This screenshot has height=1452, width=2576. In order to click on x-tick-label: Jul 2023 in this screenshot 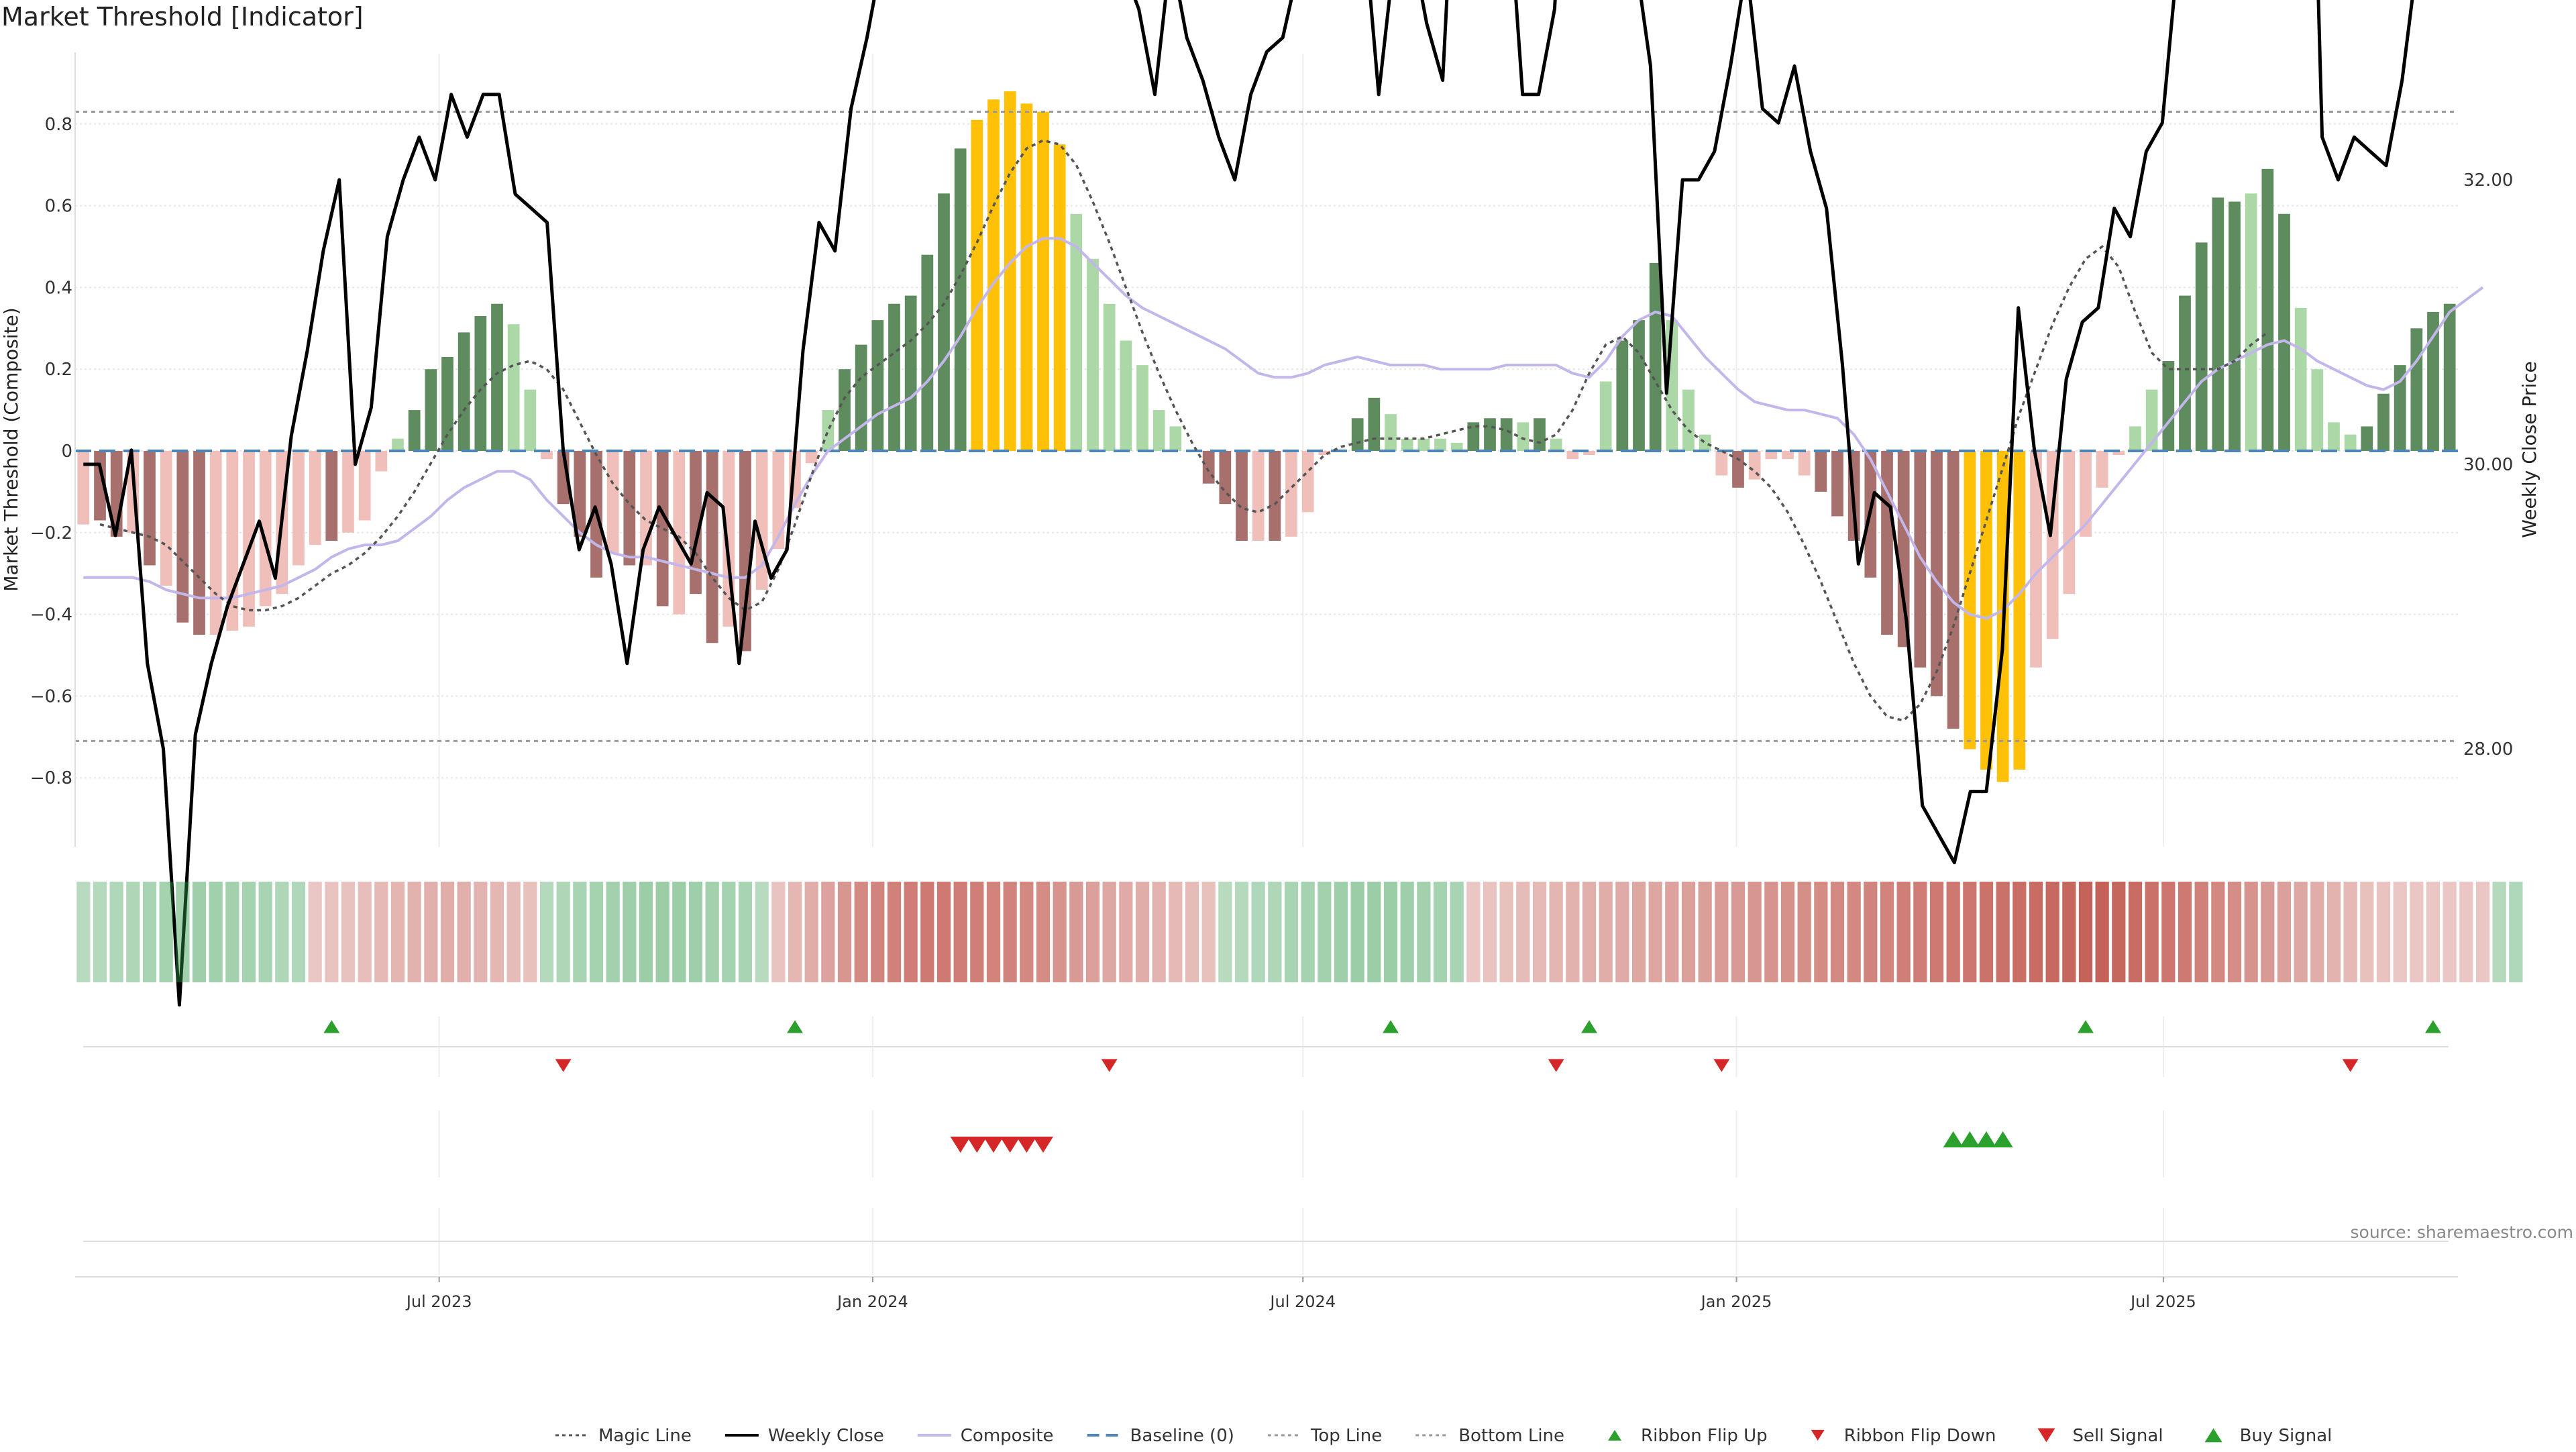, I will do `click(438, 1302)`.